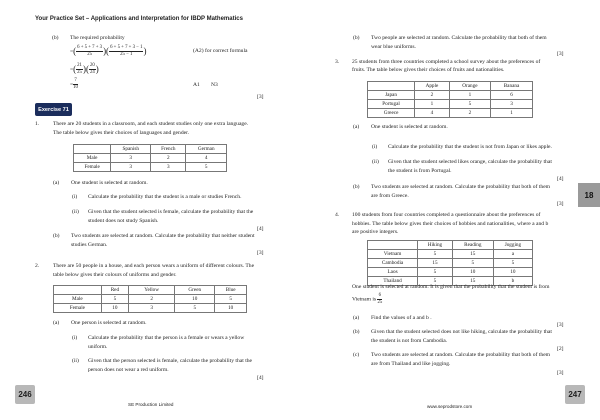 This screenshot has height=420, width=600. What do you see at coordinates (37, 266) in the screenshot?
I see `question-number: 2.` at bounding box center [37, 266].